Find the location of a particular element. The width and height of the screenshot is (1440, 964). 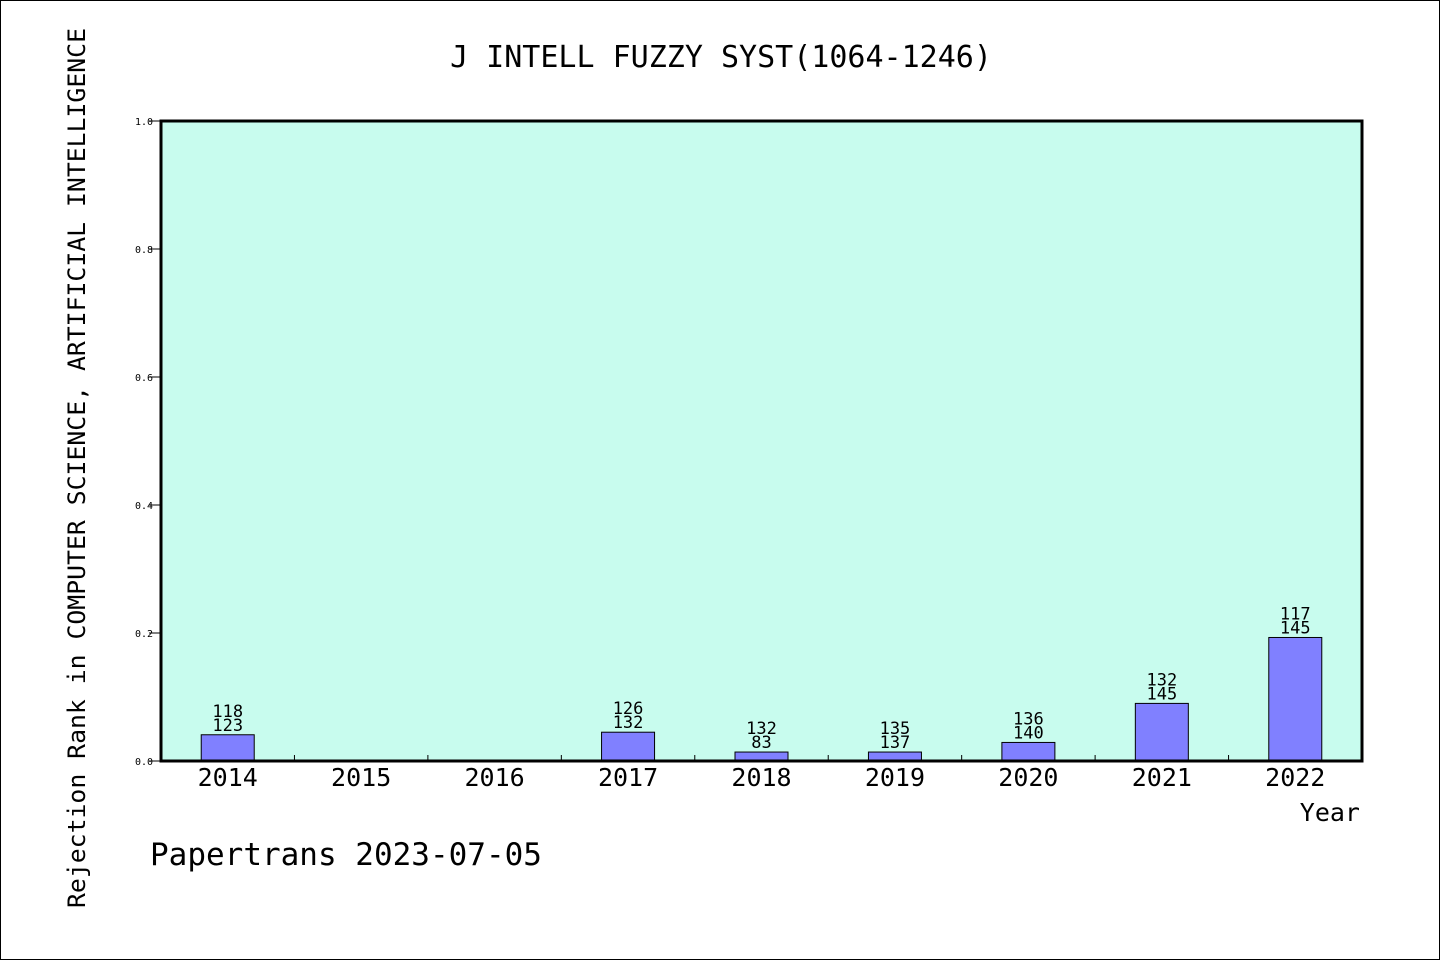

bar-2014 is located at coordinates (227, 748).